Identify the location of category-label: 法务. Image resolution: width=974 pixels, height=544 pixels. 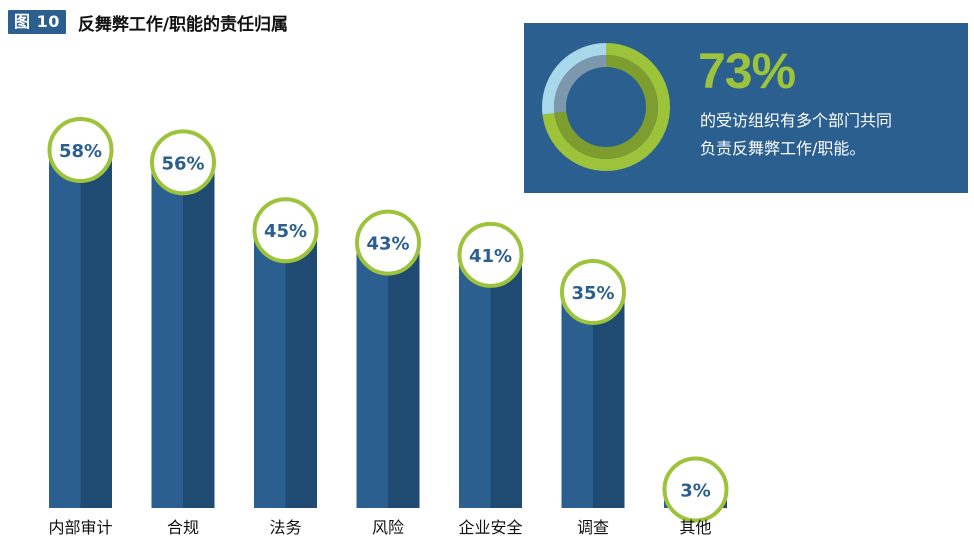
(285, 527).